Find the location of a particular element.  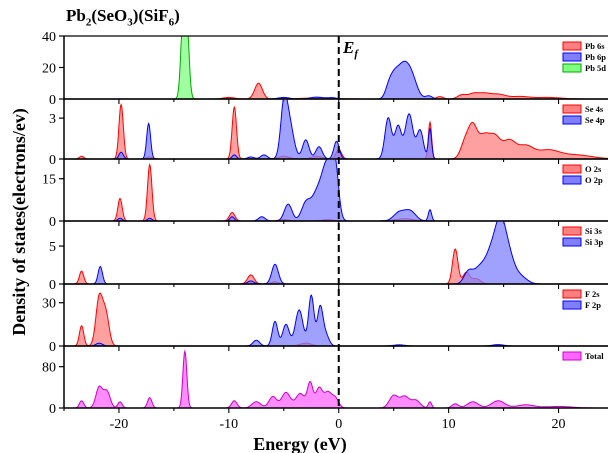

legend-swatch-se-4s is located at coordinates (572, 109).